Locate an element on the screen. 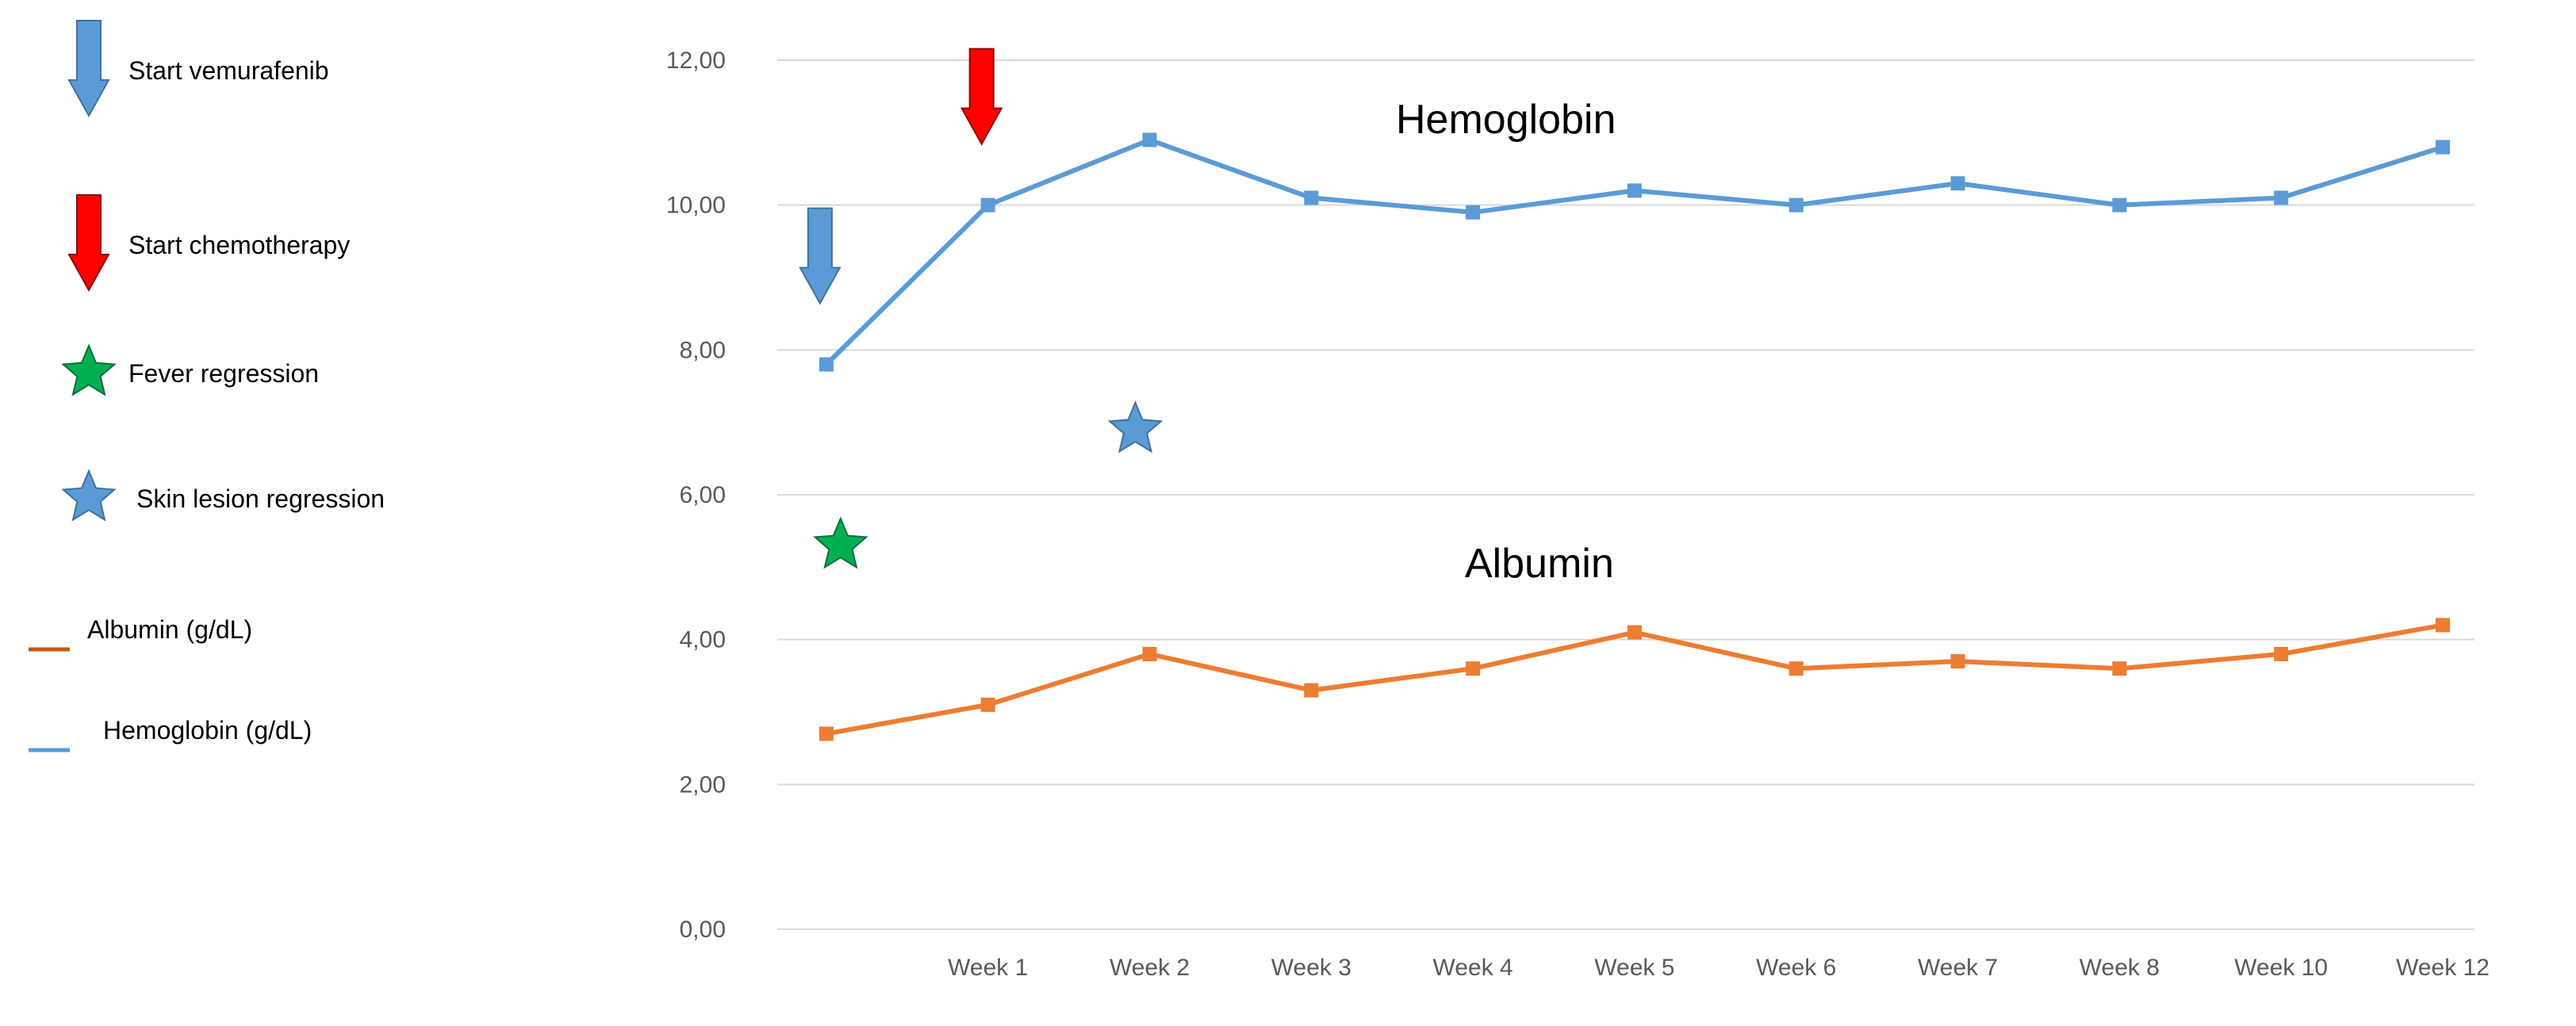  legend-item: Skin lesion regression is located at coordinates (223, 495).